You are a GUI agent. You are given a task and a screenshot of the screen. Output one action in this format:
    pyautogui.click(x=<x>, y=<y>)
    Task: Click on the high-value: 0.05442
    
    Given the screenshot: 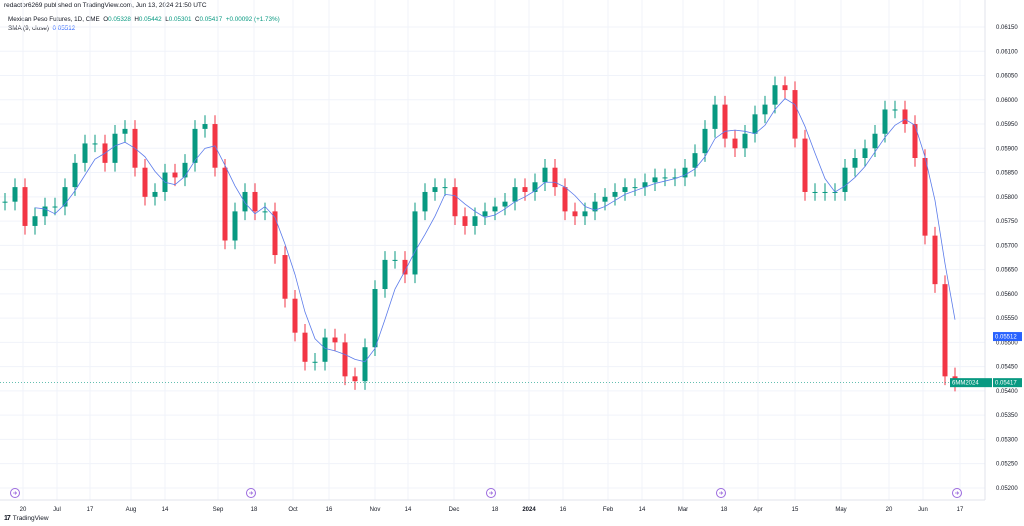 What is the action you would take?
    pyautogui.click(x=150, y=19)
    